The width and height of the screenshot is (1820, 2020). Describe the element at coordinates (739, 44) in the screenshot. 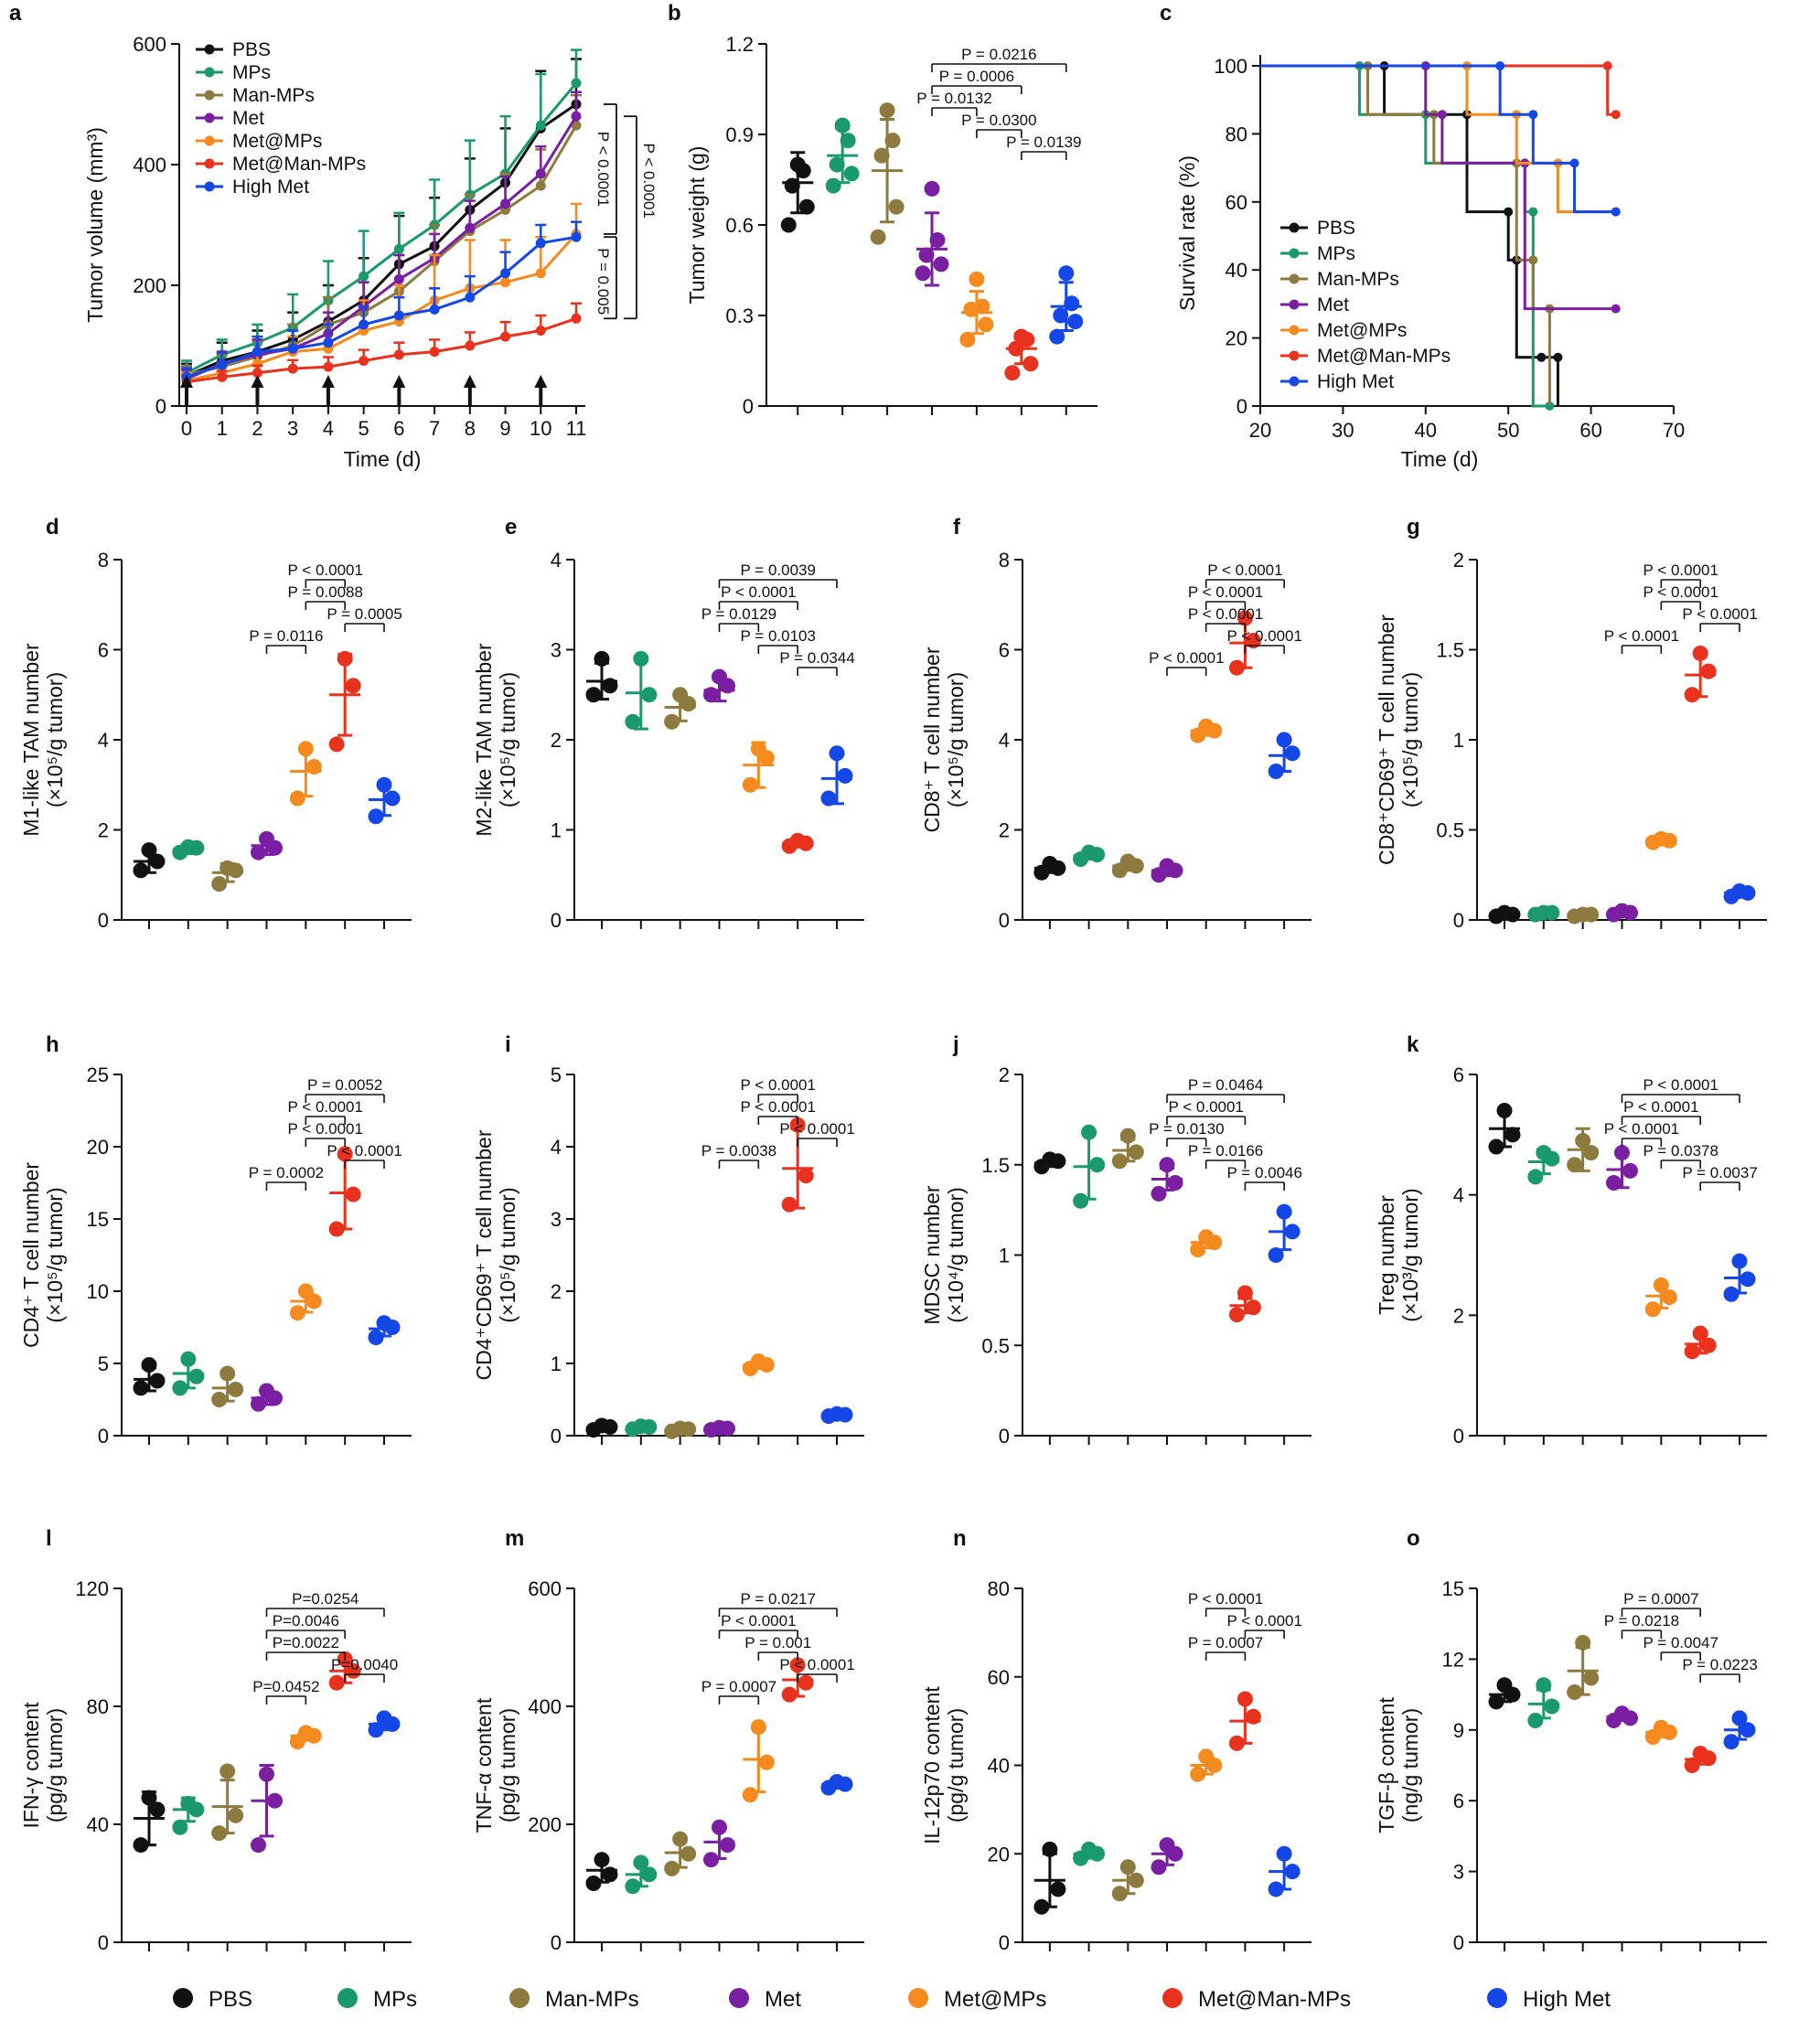

I see `b-y-tick-label: 1.2` at that location.